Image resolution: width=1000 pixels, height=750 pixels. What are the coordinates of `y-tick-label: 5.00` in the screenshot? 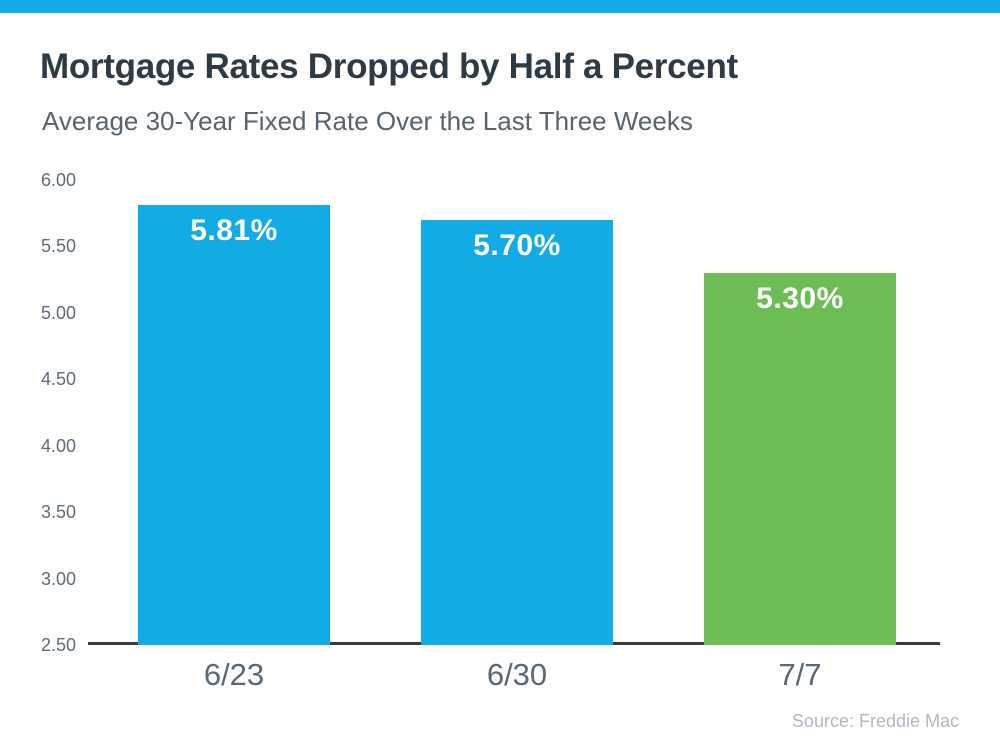 It's located at (58, 312).